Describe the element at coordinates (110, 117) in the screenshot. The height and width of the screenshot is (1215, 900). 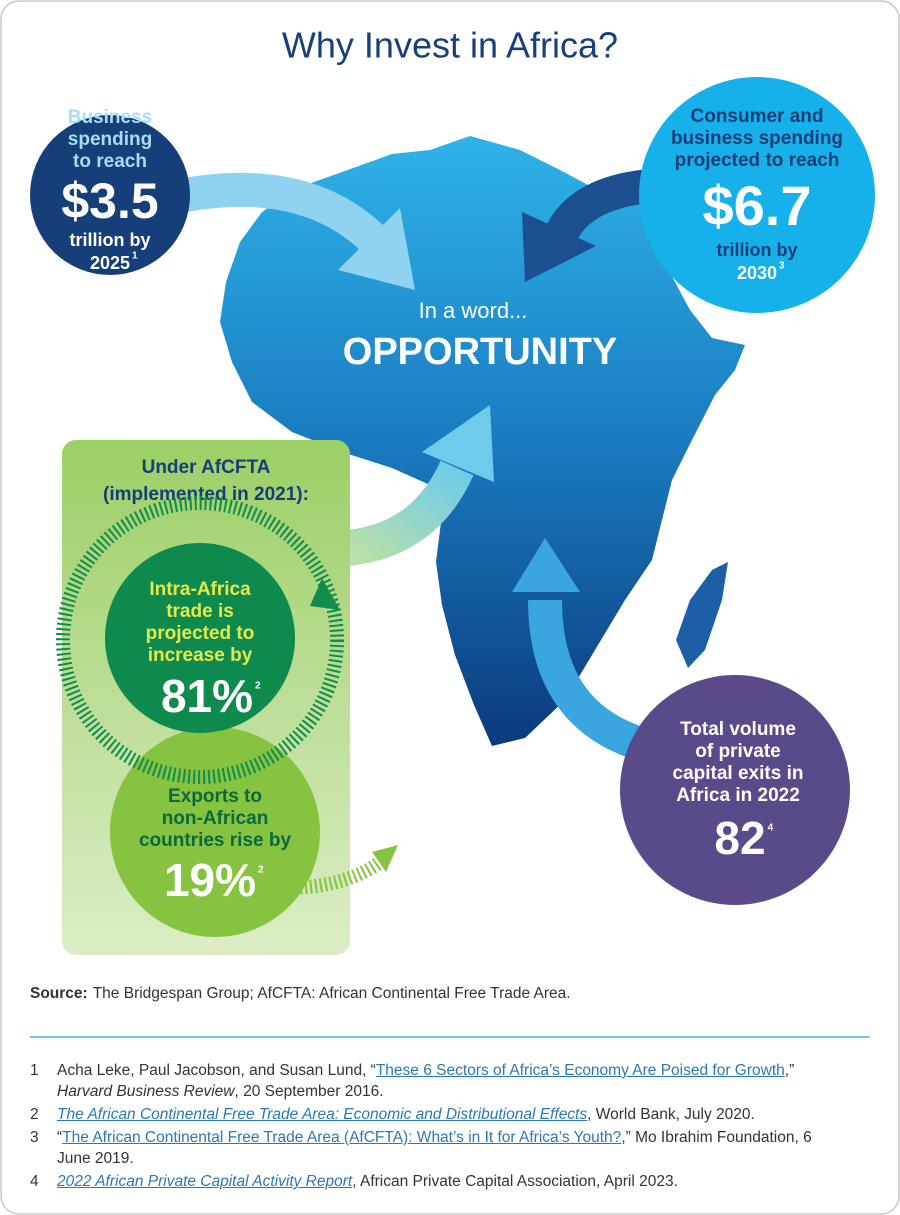
I see `callout-text: Business` at that location.